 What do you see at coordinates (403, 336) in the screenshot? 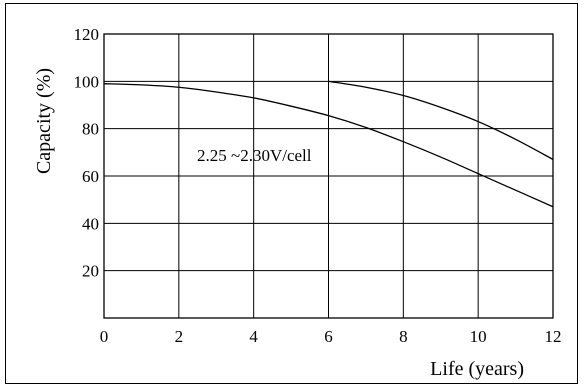
I see `x-tick-label: 8` at bounding box center [403, 336].